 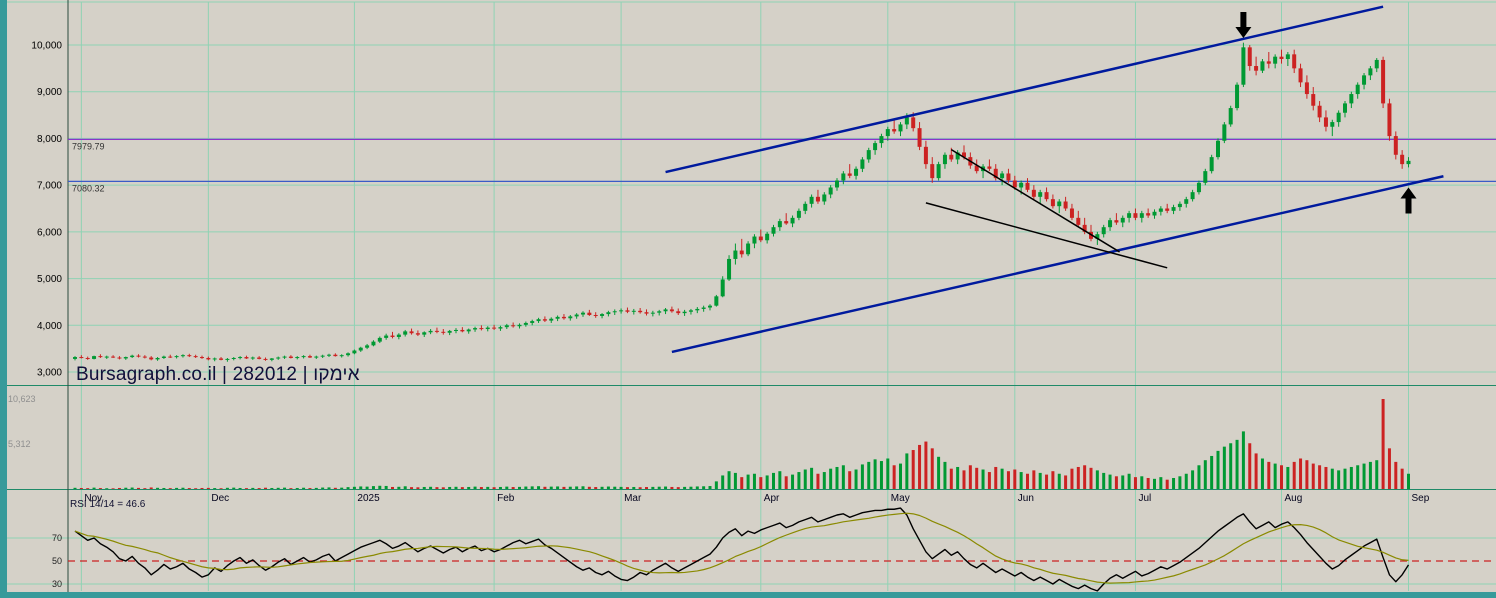 What do you see at coordinates (88, 146) in the screenshot?
I see `svg-text: 7979.79` at bounding box center [88, 146].